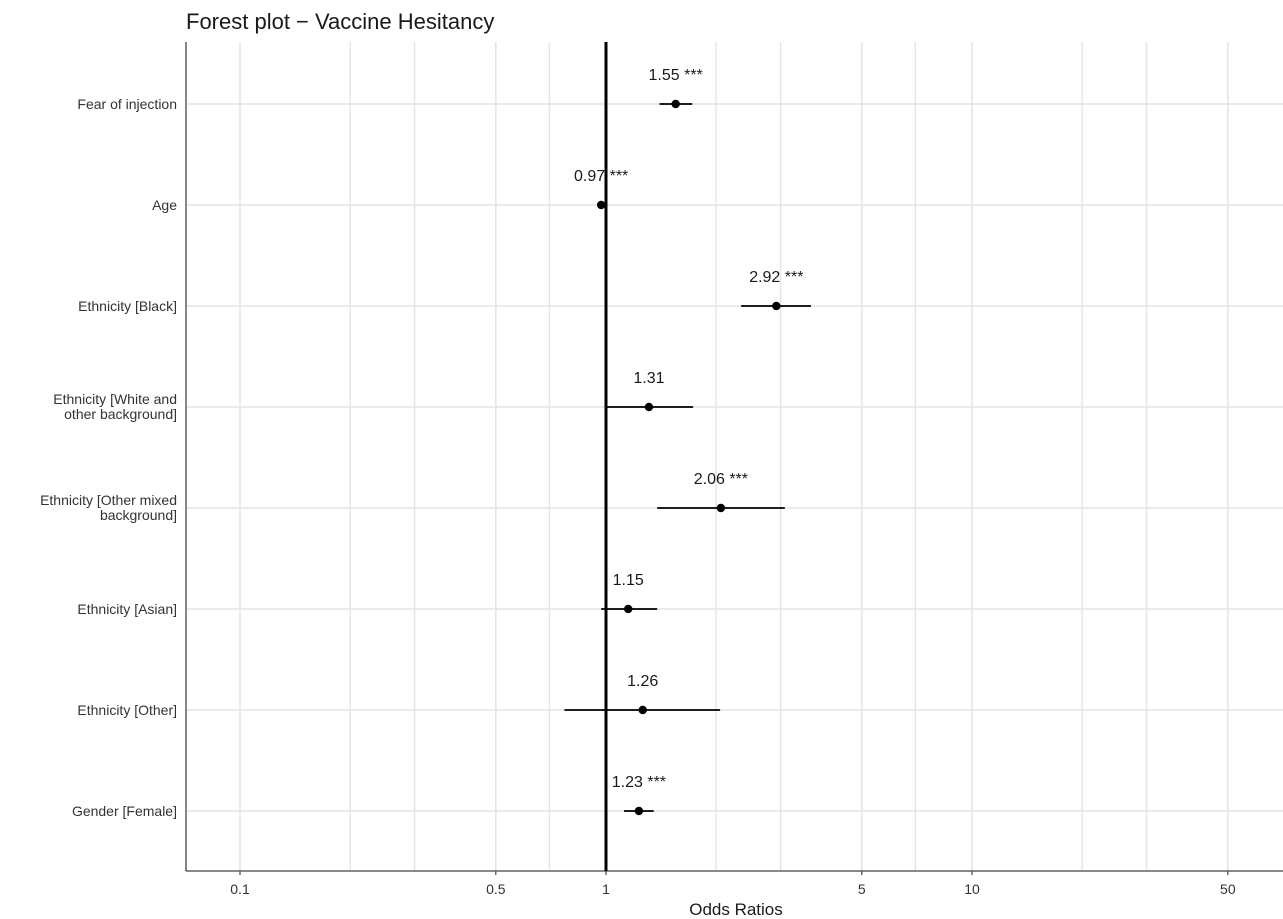 The height and width of the screenshot is (919, 1283). I want to click on odds-ratio-label: 1.15, so click(628, 580).